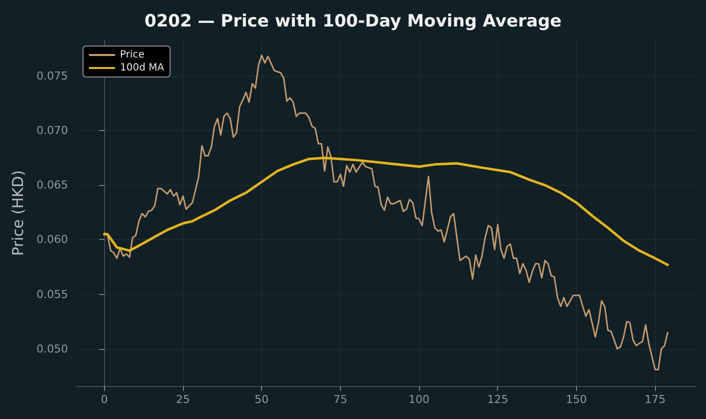 Image resolution: width=706 pixels, height=419 pixels. I want to click on chart-title: 0202 — Price with 100-Day Moving Average, so click(353, 22).